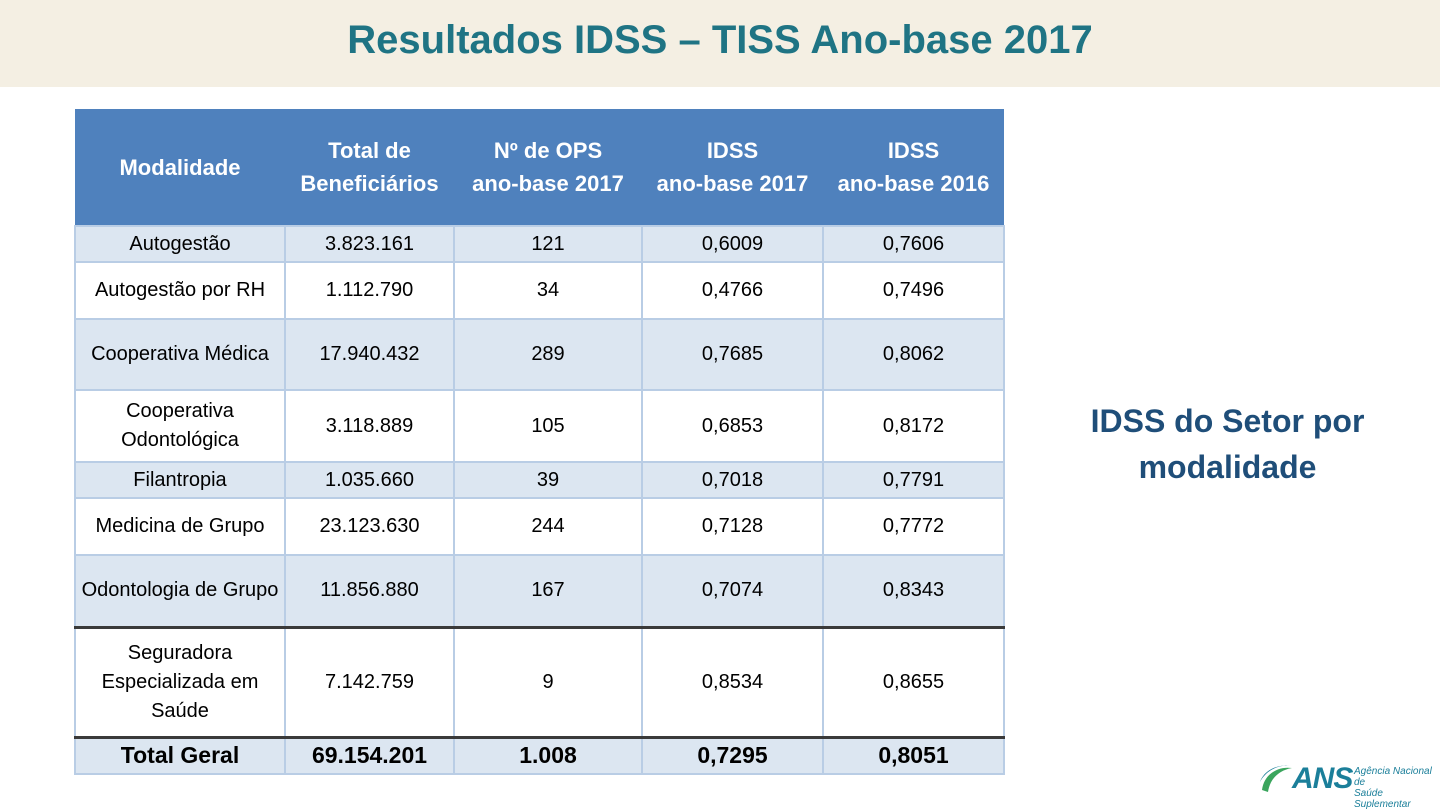  What do you see at coordinates (913, 591) in the screenshot?
I see `cell-idss-2016: 0,8343` at bounding box center [913, 591].